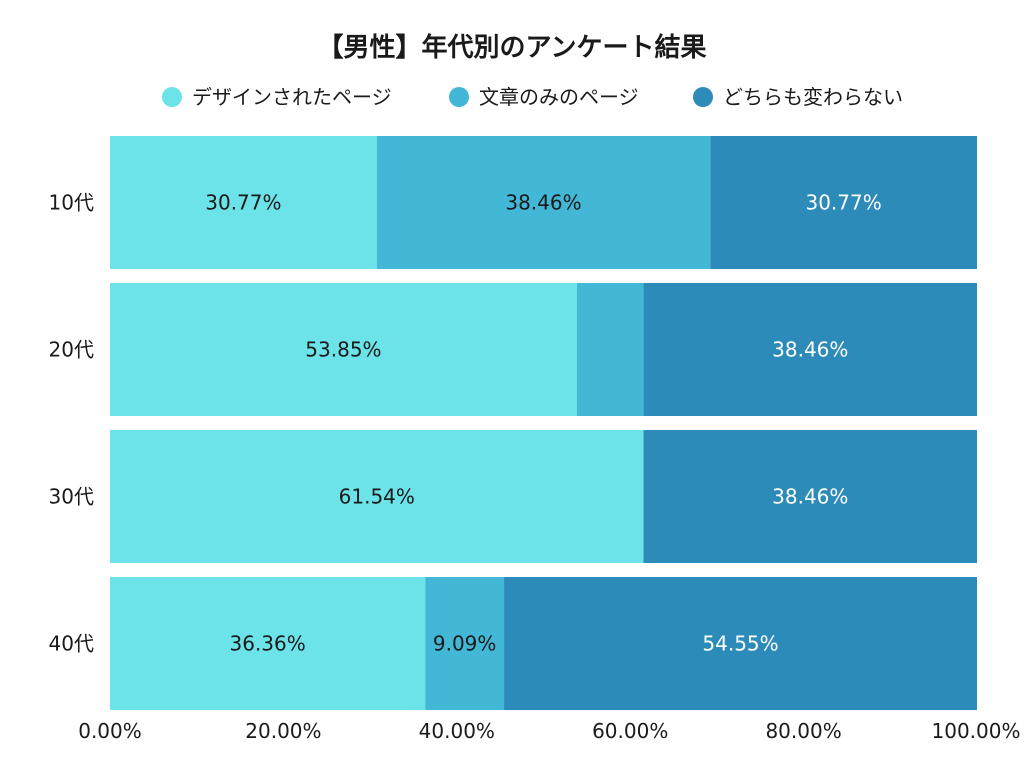  I want to click on bar-10代-series-3, so click(843, 202).